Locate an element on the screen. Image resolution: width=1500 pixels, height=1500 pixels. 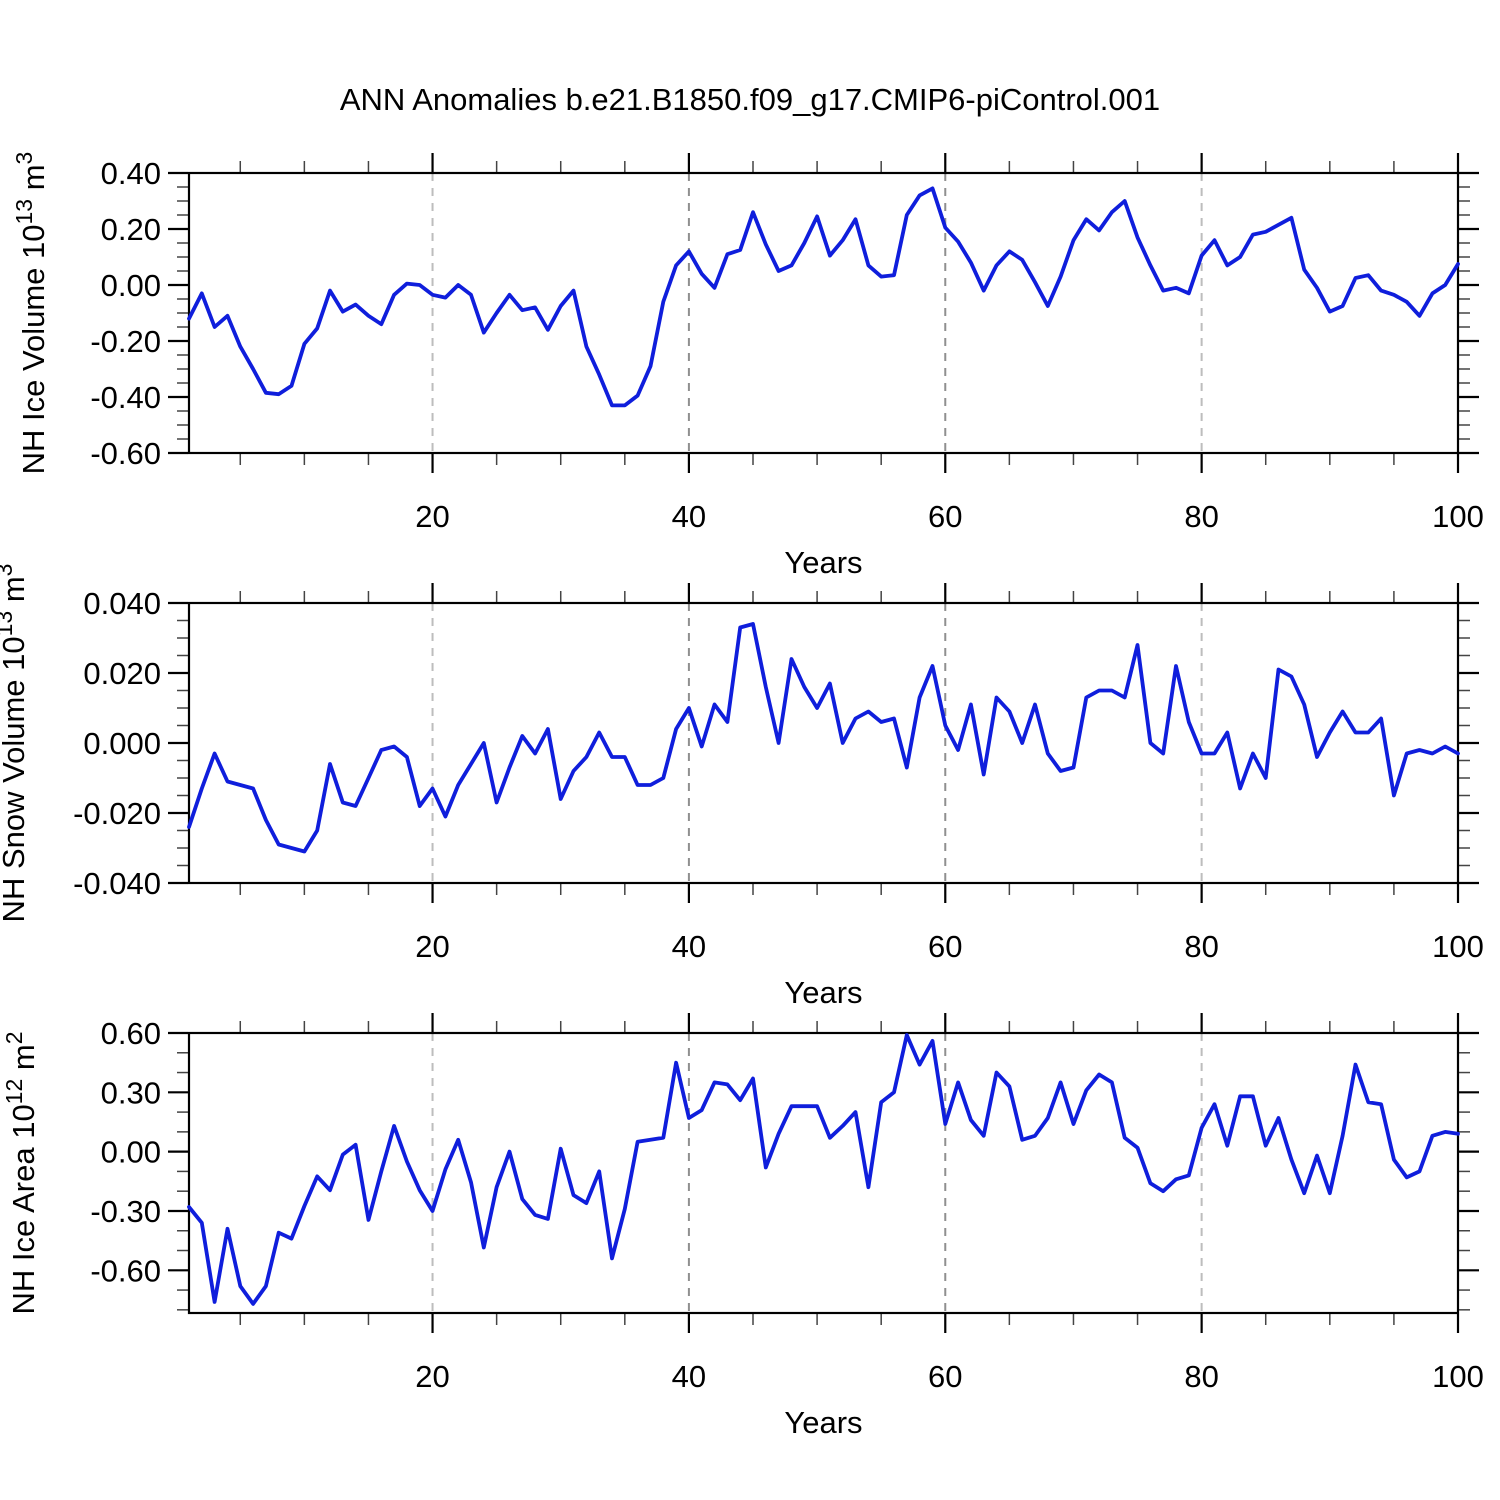
y-tick-label: 0.40 is located at coordinates (131, 173).